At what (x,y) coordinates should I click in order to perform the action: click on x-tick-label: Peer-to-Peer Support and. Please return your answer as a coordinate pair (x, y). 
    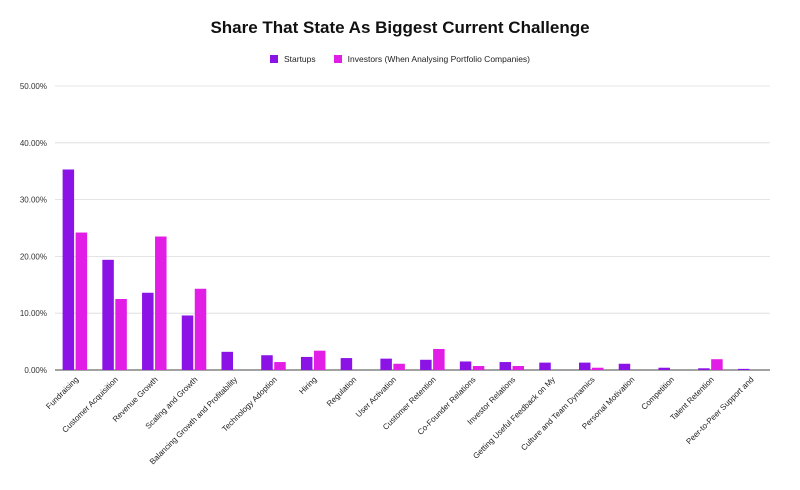
    Looking at the image, I should click on (719, 410).